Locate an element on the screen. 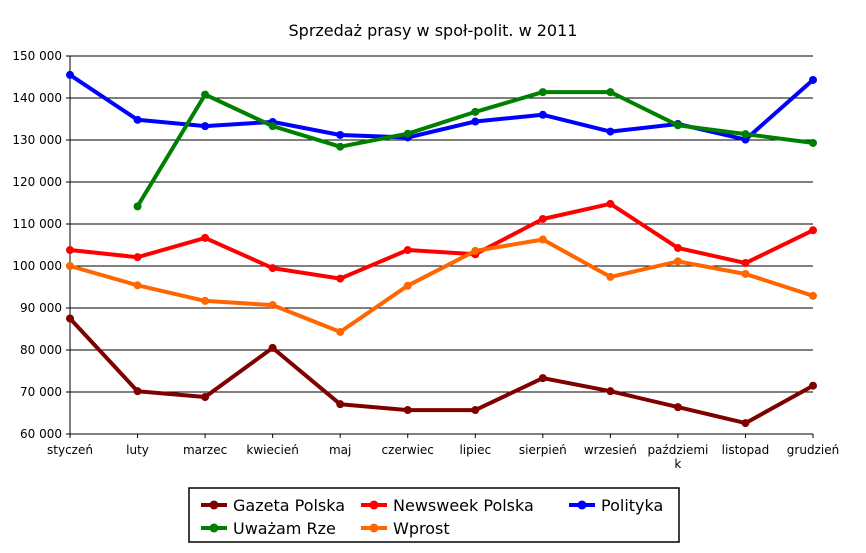 The image size is (866, 553). x-tick-label: kwiecień is located at coordinates (272, 450).